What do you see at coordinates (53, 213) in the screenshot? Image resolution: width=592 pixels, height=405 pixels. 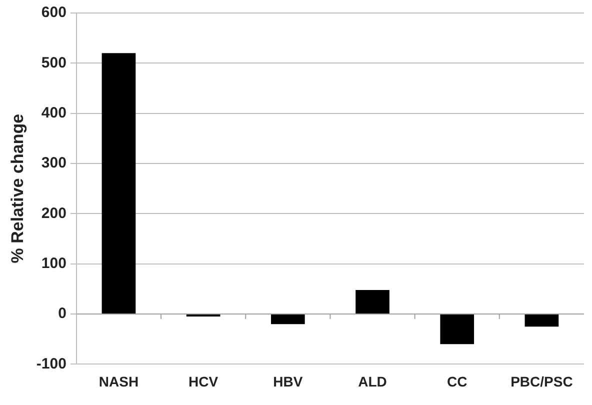 I see `y-tick-label: 200` at bounding box center [53, 213].